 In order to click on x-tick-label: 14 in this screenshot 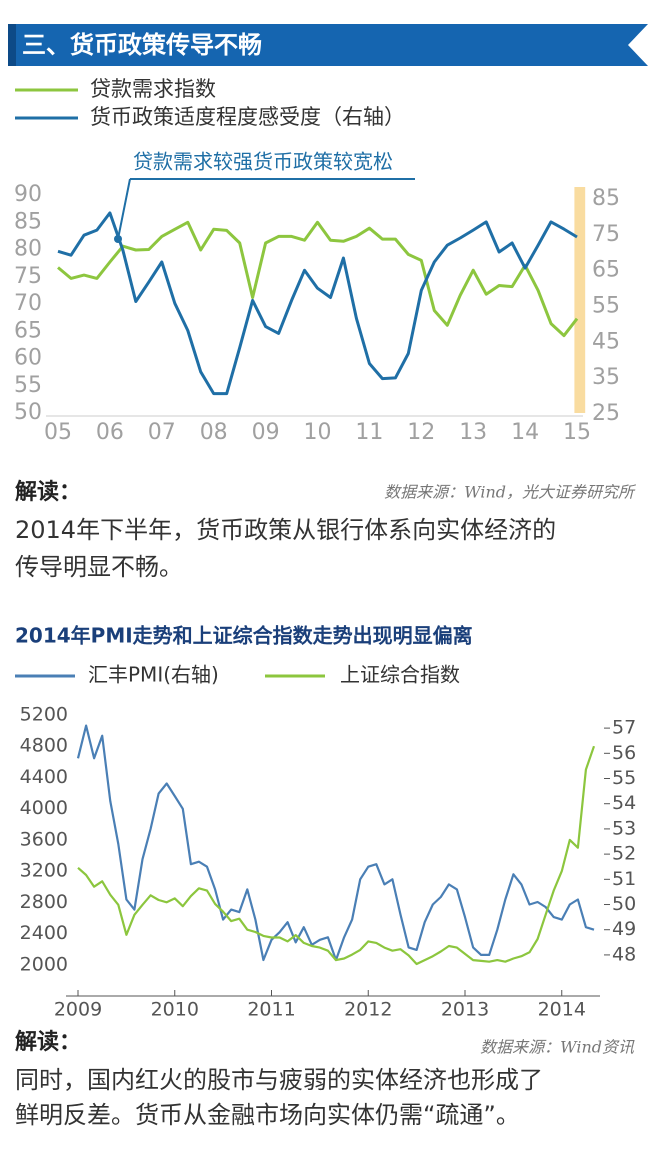, I will do `click(525, 432)`.